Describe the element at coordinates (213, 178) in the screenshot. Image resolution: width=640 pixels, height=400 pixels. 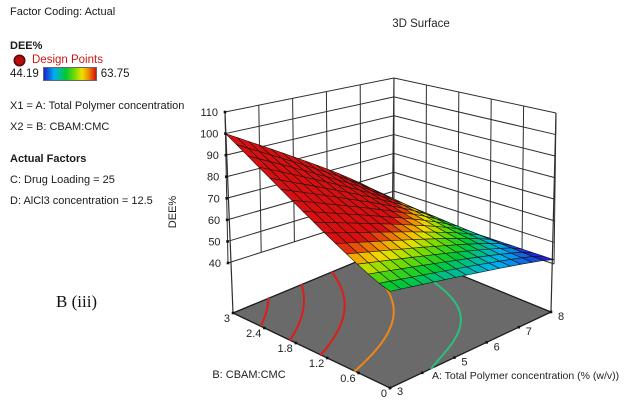
I see `z-tick-label: 80` at that location.